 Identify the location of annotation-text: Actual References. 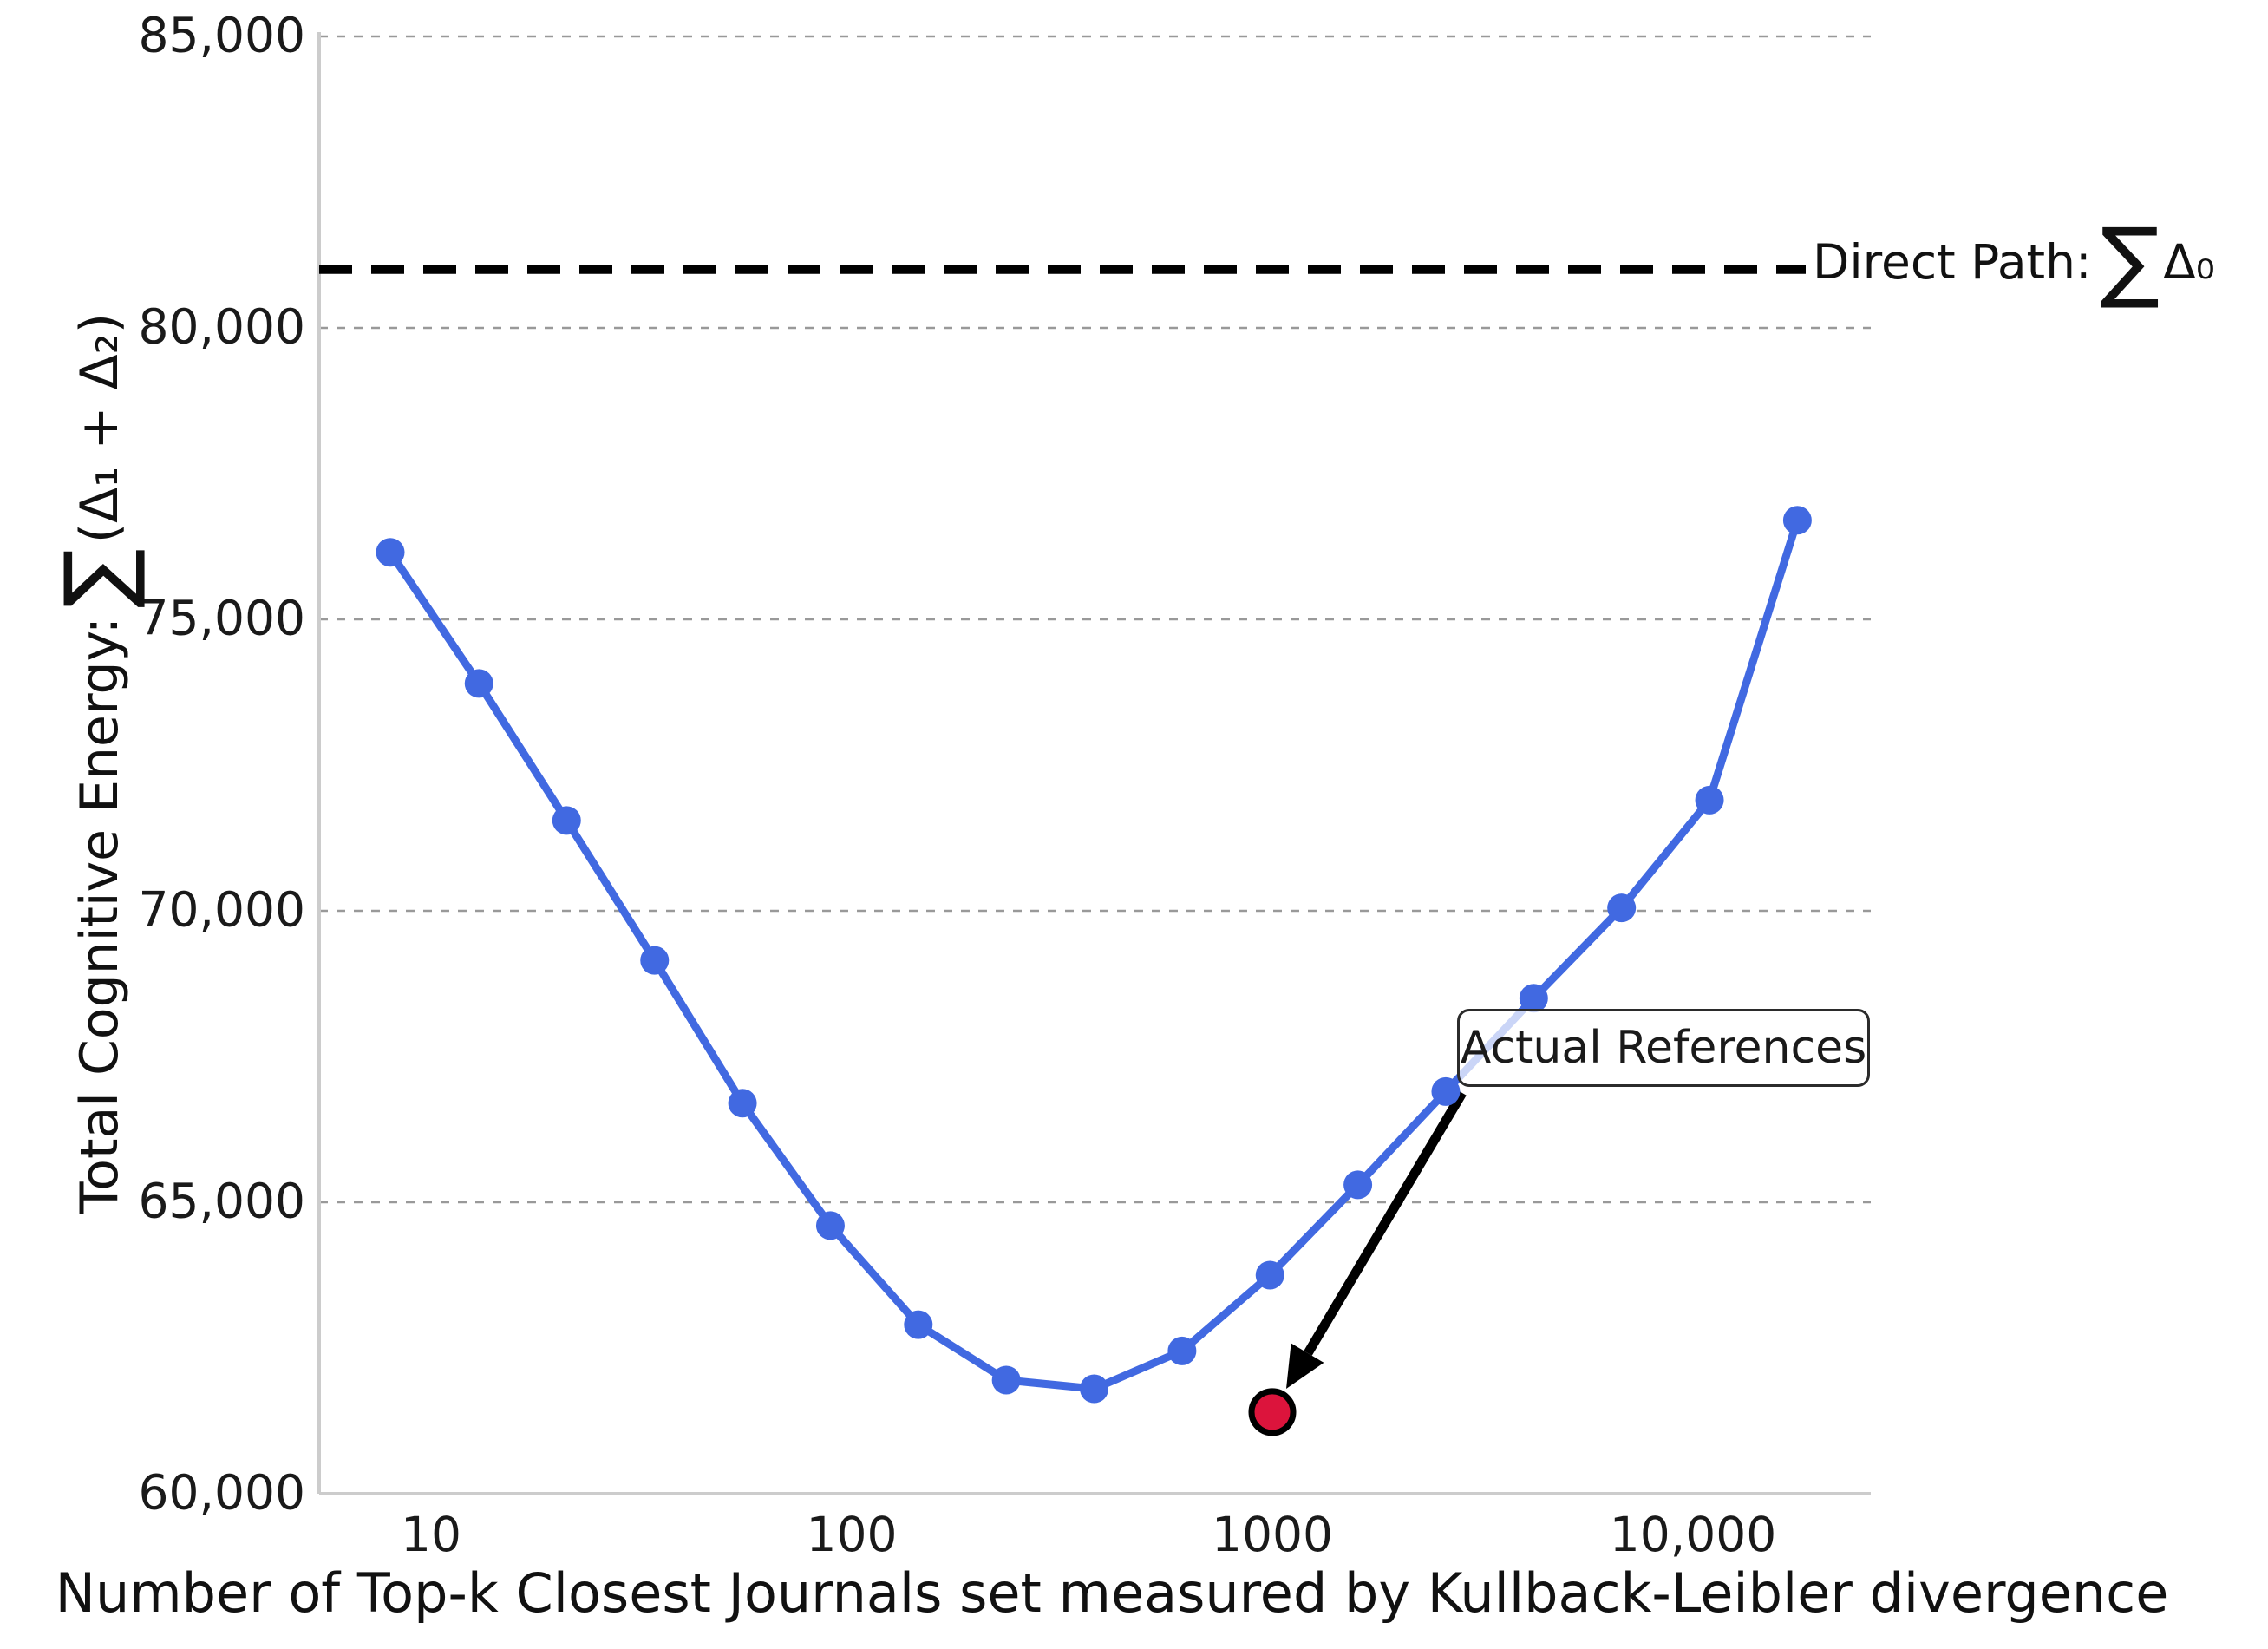
(1663, 1048).